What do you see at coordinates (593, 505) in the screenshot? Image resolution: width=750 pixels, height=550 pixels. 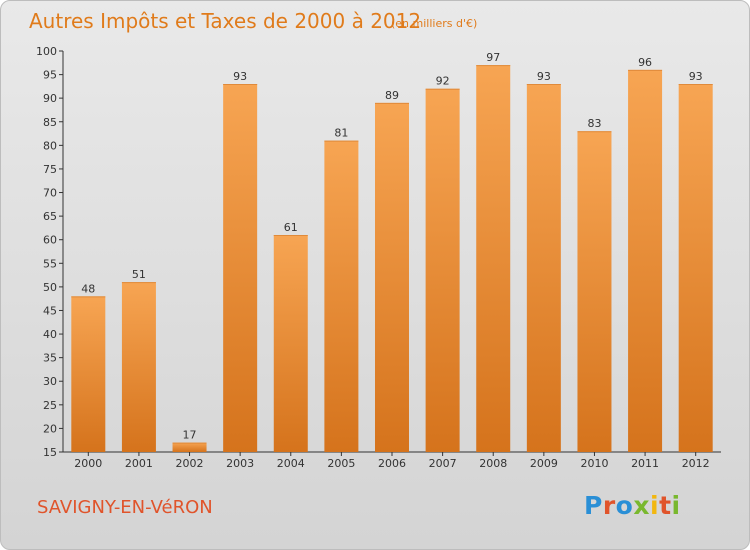 I see `logo-letter: P` at bounding box center [593, 505].